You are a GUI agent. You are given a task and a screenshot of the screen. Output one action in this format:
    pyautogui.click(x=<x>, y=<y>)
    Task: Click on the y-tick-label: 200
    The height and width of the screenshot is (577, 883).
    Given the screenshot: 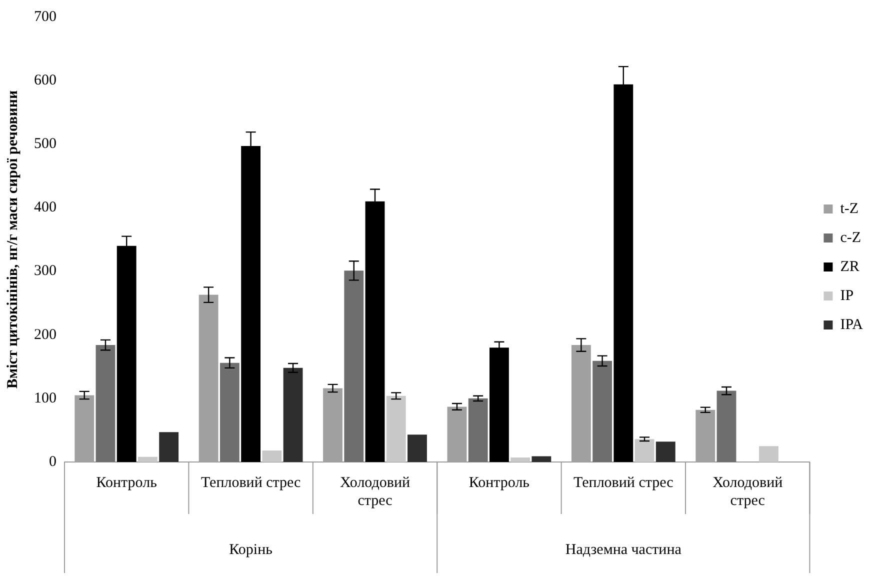 What is the action you would take?
    pyautogui.click(x=45, y=334)
    